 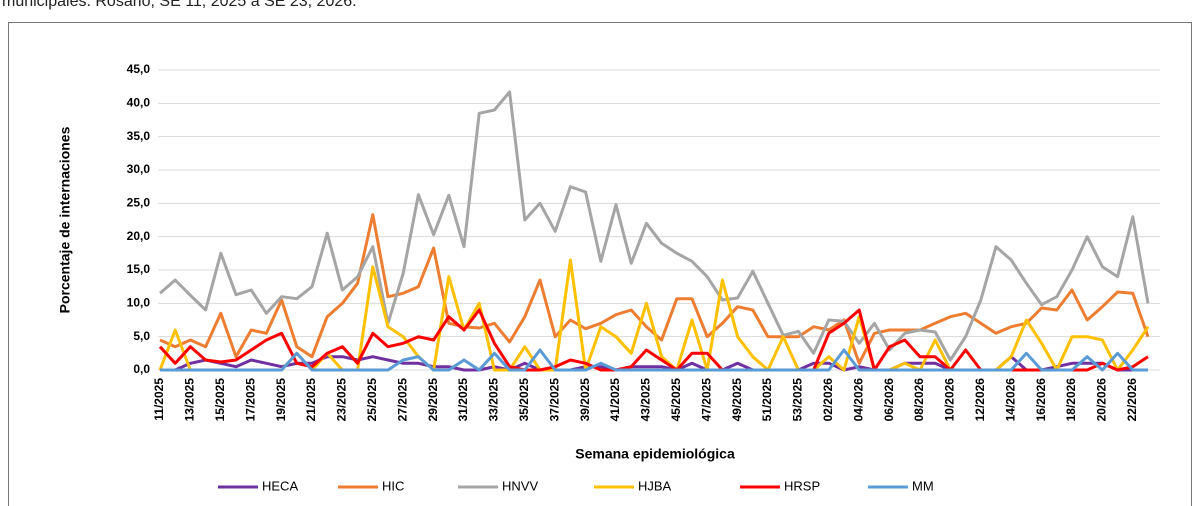 I want to click on x-tick-label: 13/2025, so click(x=190, y=400).